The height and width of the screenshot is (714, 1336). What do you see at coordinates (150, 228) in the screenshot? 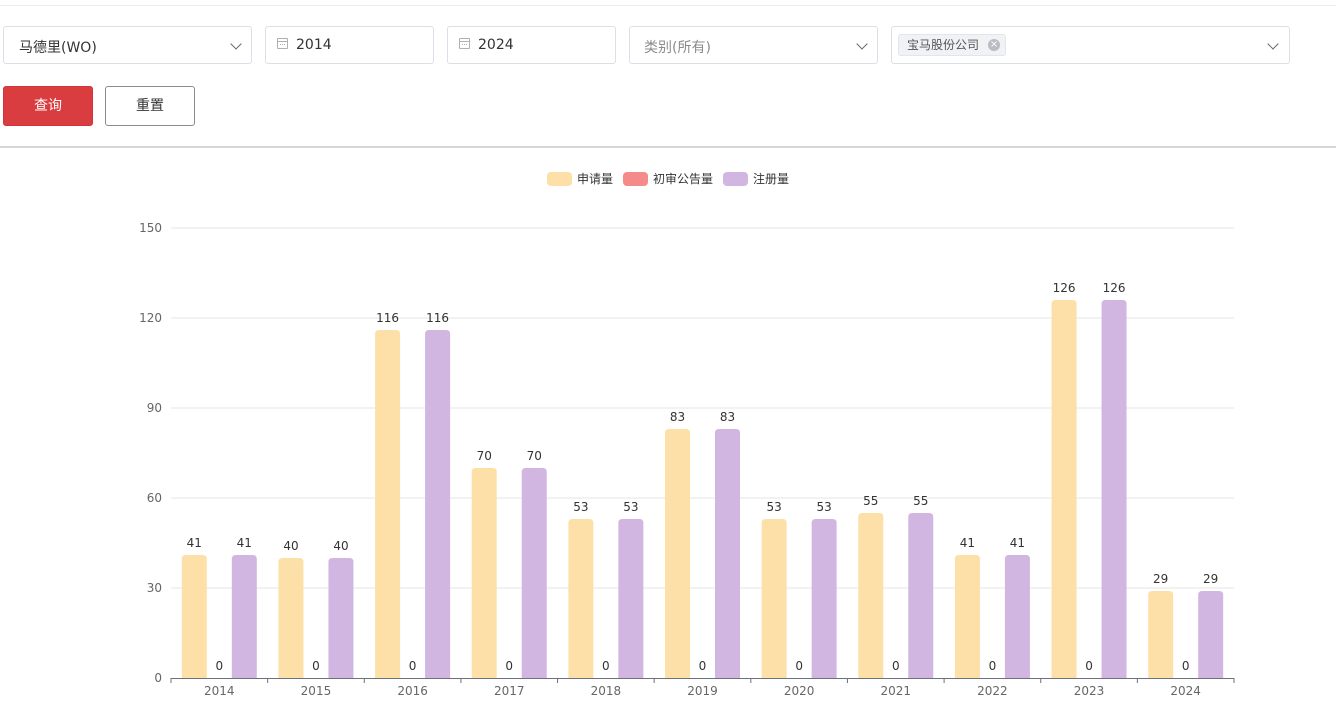
I see `y-tick-label: 150` at bounding box center [150, 228].